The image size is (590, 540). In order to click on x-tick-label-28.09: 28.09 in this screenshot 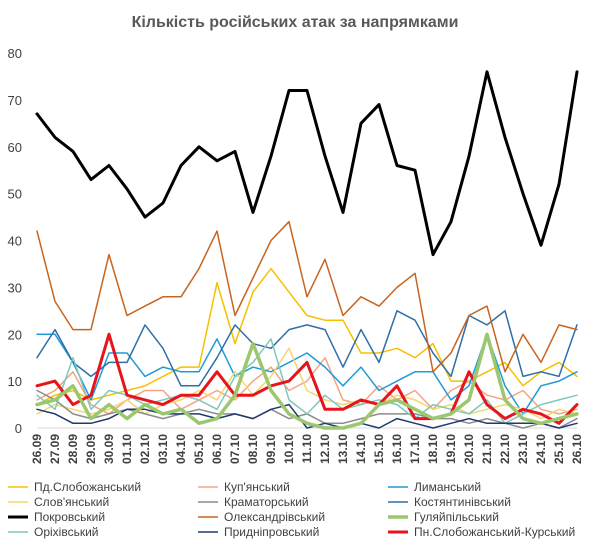, I will do `click(73, 449)`.